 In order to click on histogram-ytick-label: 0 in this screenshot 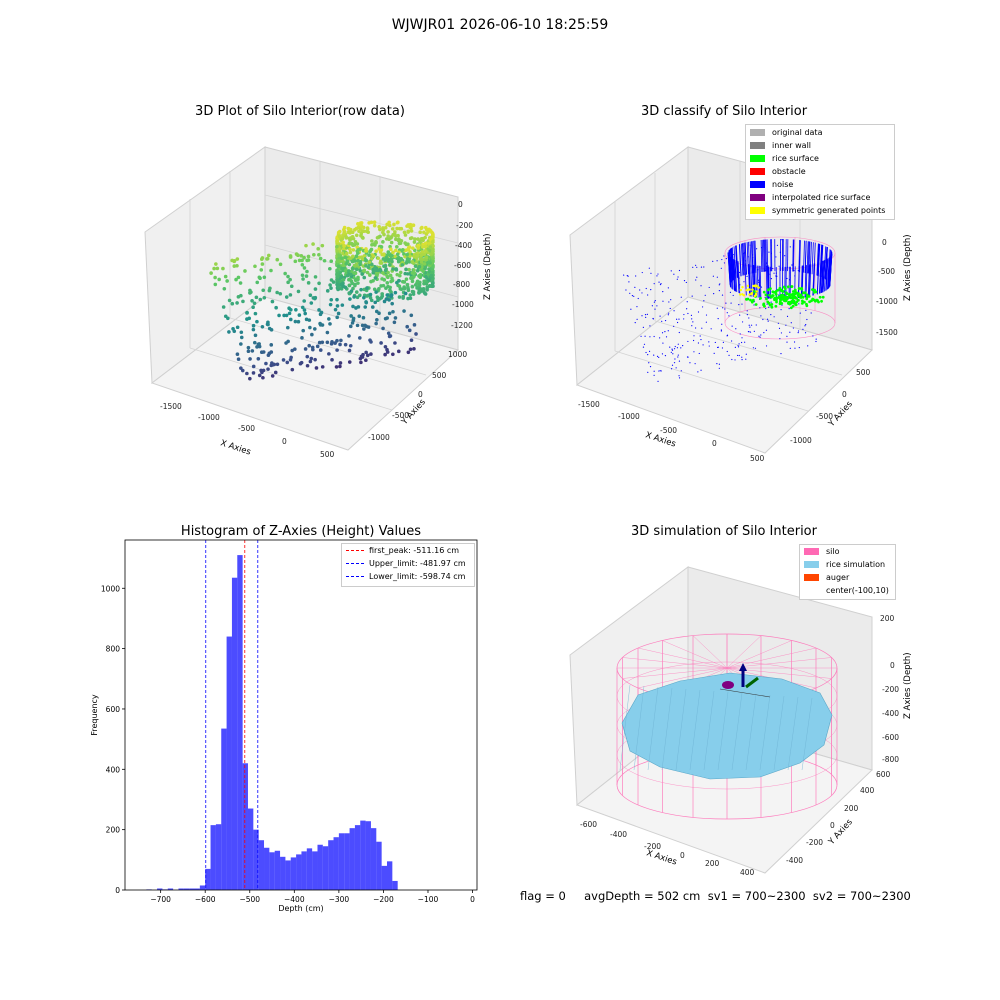, I will do `click(117, 890)`.